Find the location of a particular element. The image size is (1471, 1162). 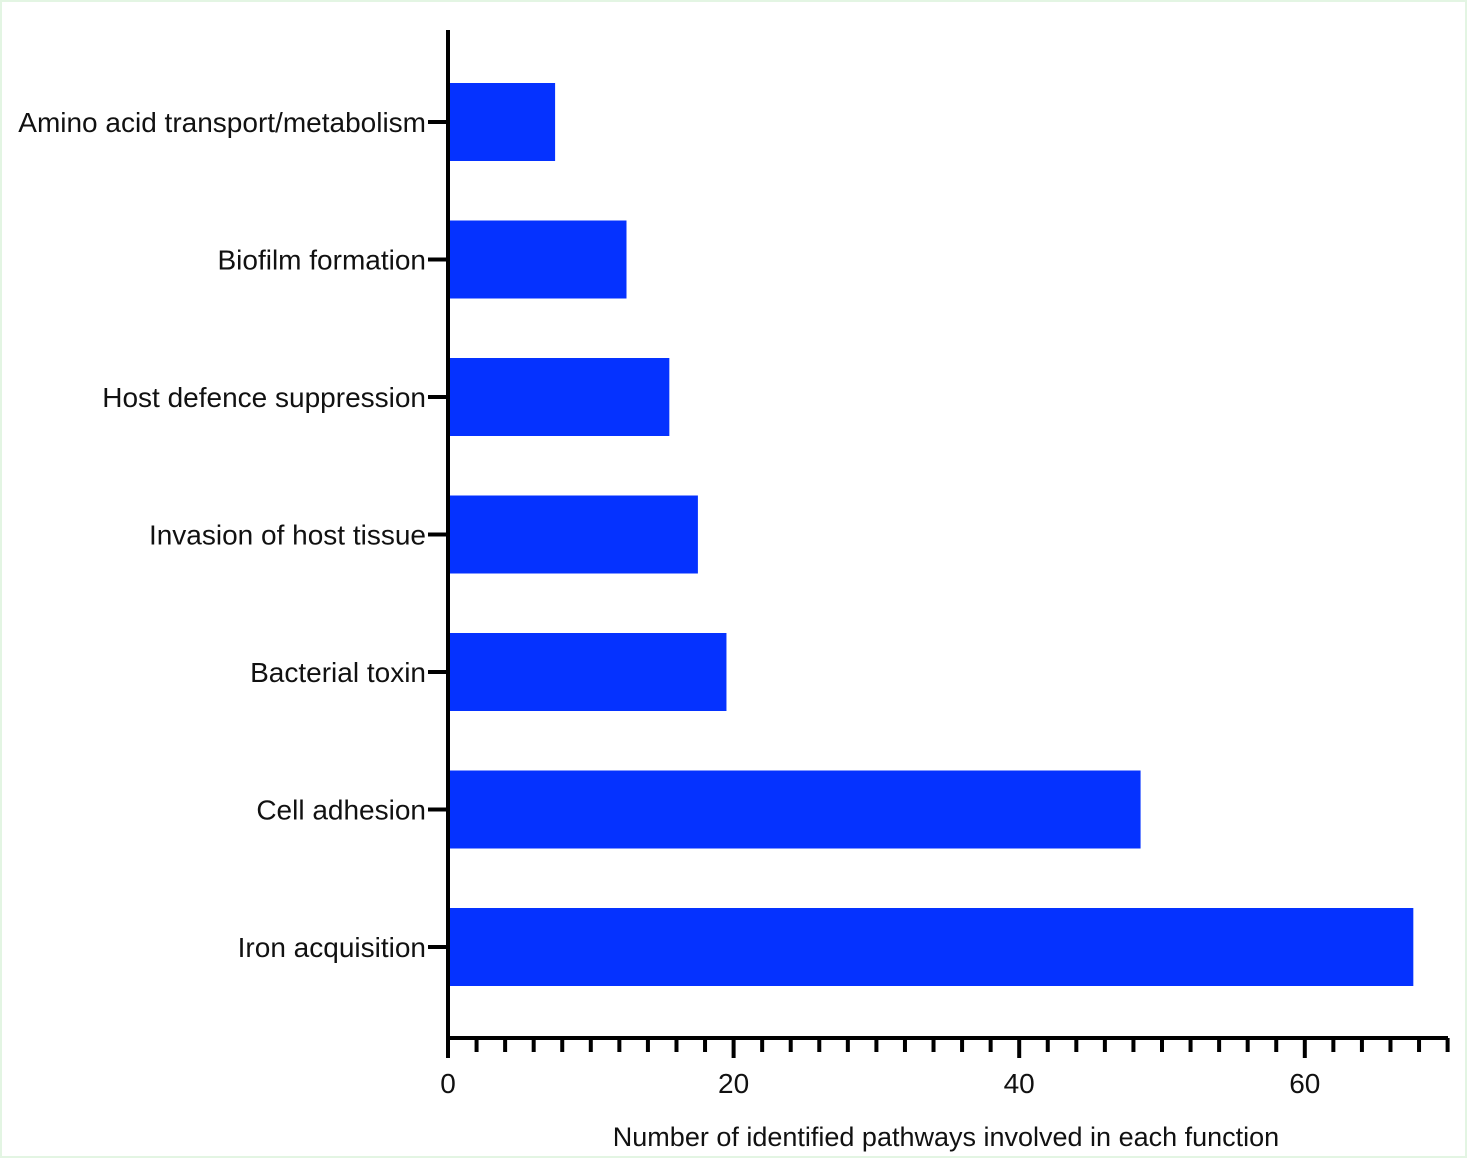

y-tick-label: Invasion of host tissue is located at coordinates (287, 535).